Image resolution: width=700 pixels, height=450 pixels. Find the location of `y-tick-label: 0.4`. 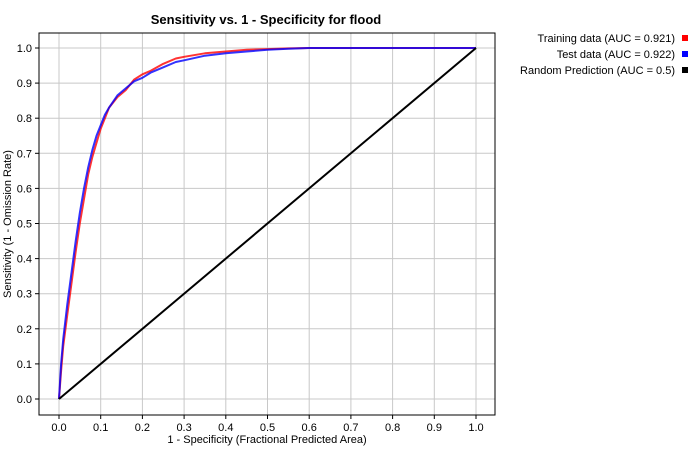

y-tick-label: 0.4 is located at coordinates (24, 260).